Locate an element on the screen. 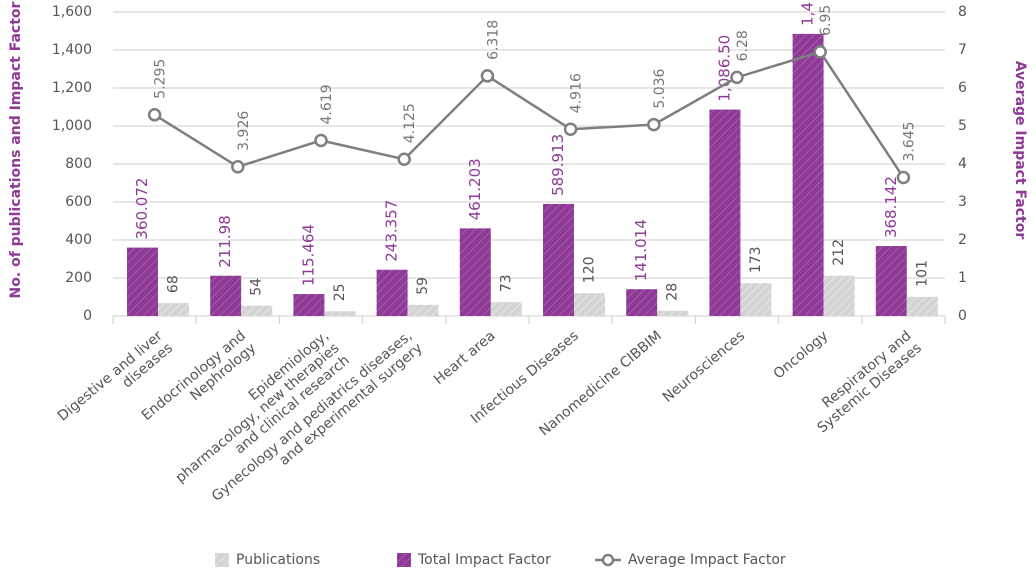 This screenshot has height=572, width=1036. data-label: 5.036 is located at coordinates (660, 88).